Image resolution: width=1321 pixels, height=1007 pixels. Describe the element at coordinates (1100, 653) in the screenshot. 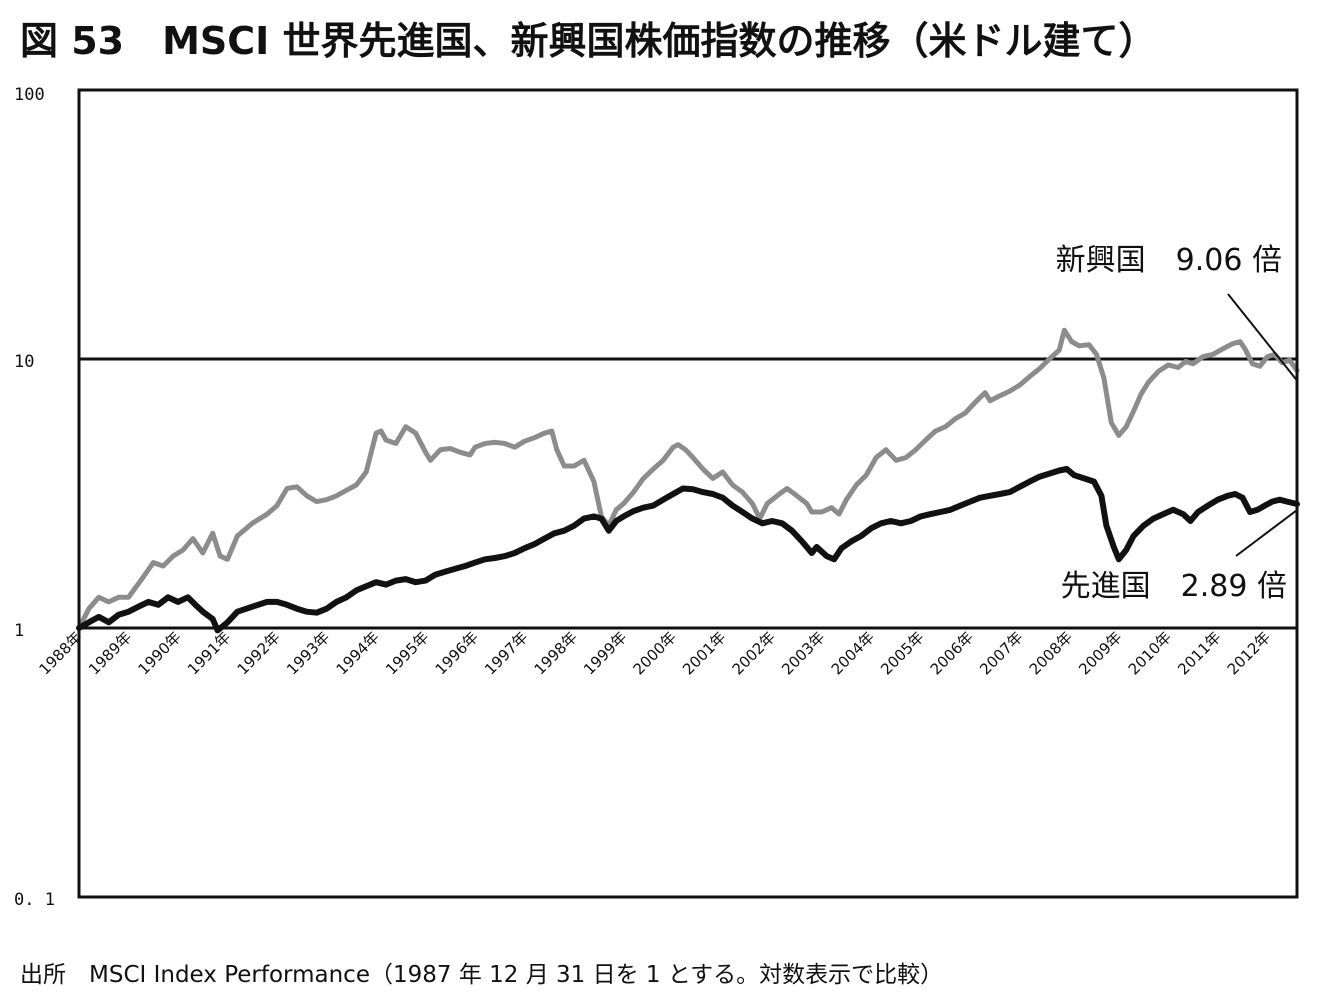

I see `x-tick-label: 2009年` at that location.